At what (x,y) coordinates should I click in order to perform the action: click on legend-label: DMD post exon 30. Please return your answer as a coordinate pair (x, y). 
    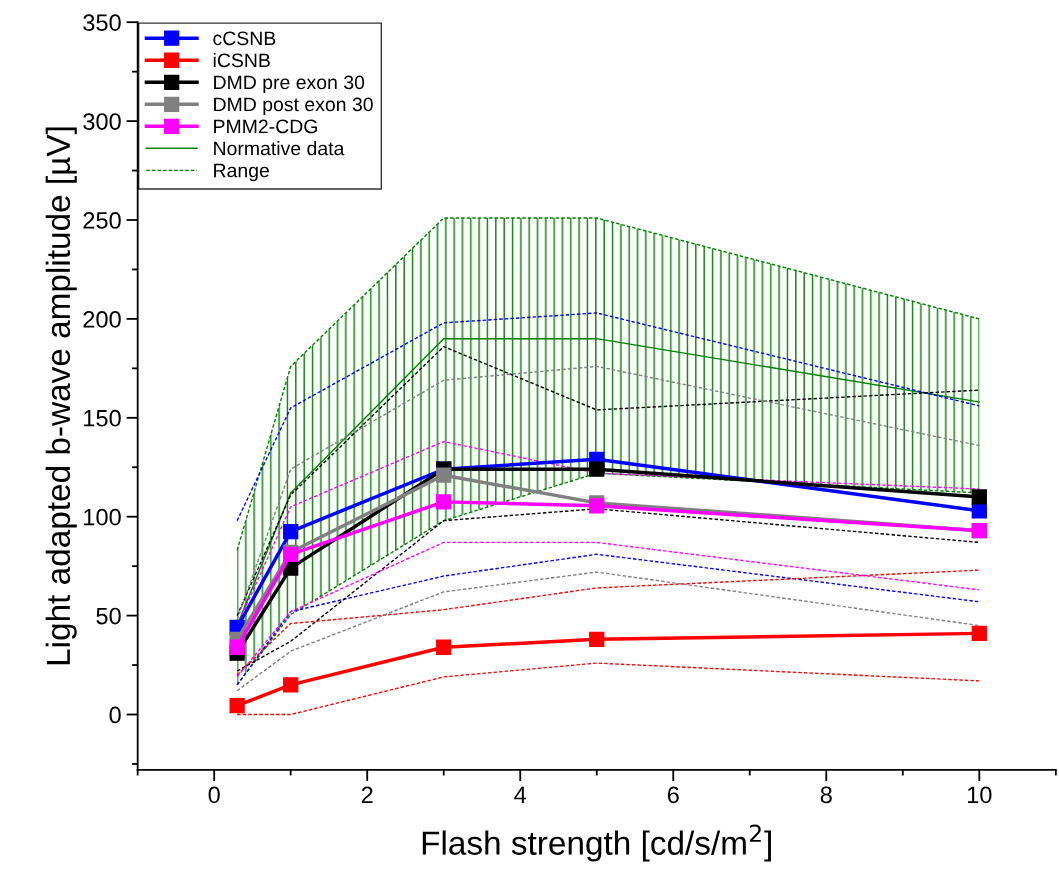
    Looking at the image, I should click on (293, 106).